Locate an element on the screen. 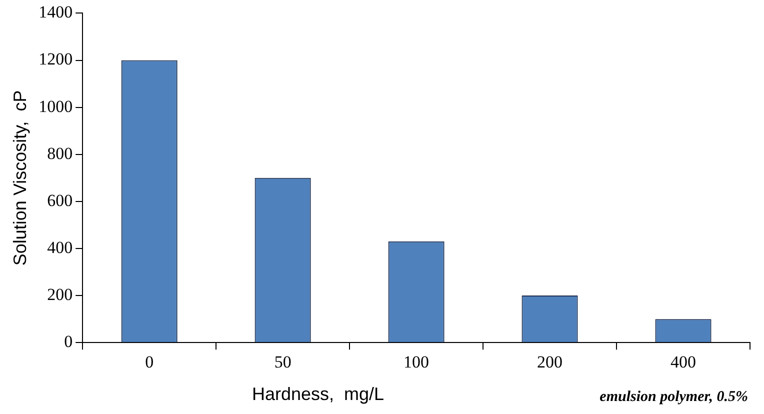 Image resolution: width=764 pixels, height=414 pixels. x-tick-label: 0 is located at coordinates (149, 362).